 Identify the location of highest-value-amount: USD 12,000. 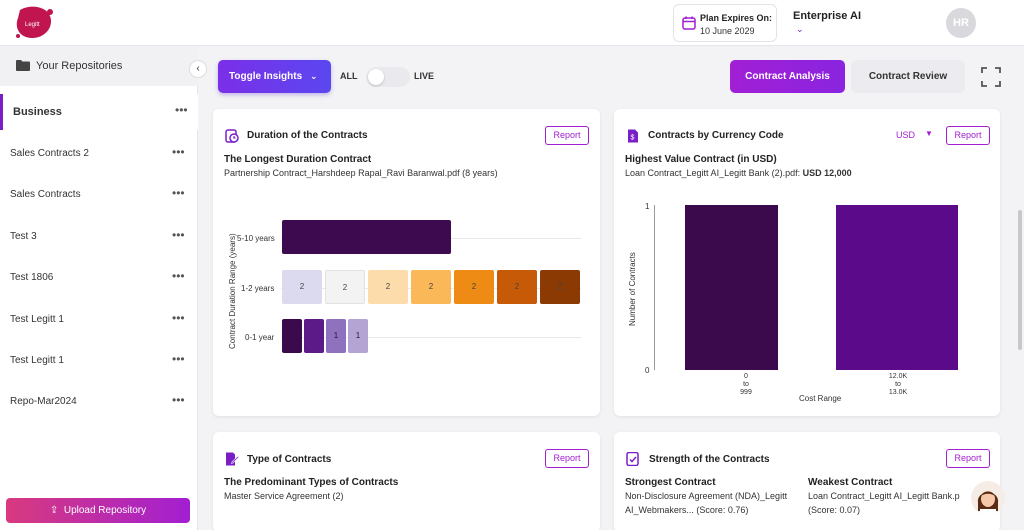
(827, 173).